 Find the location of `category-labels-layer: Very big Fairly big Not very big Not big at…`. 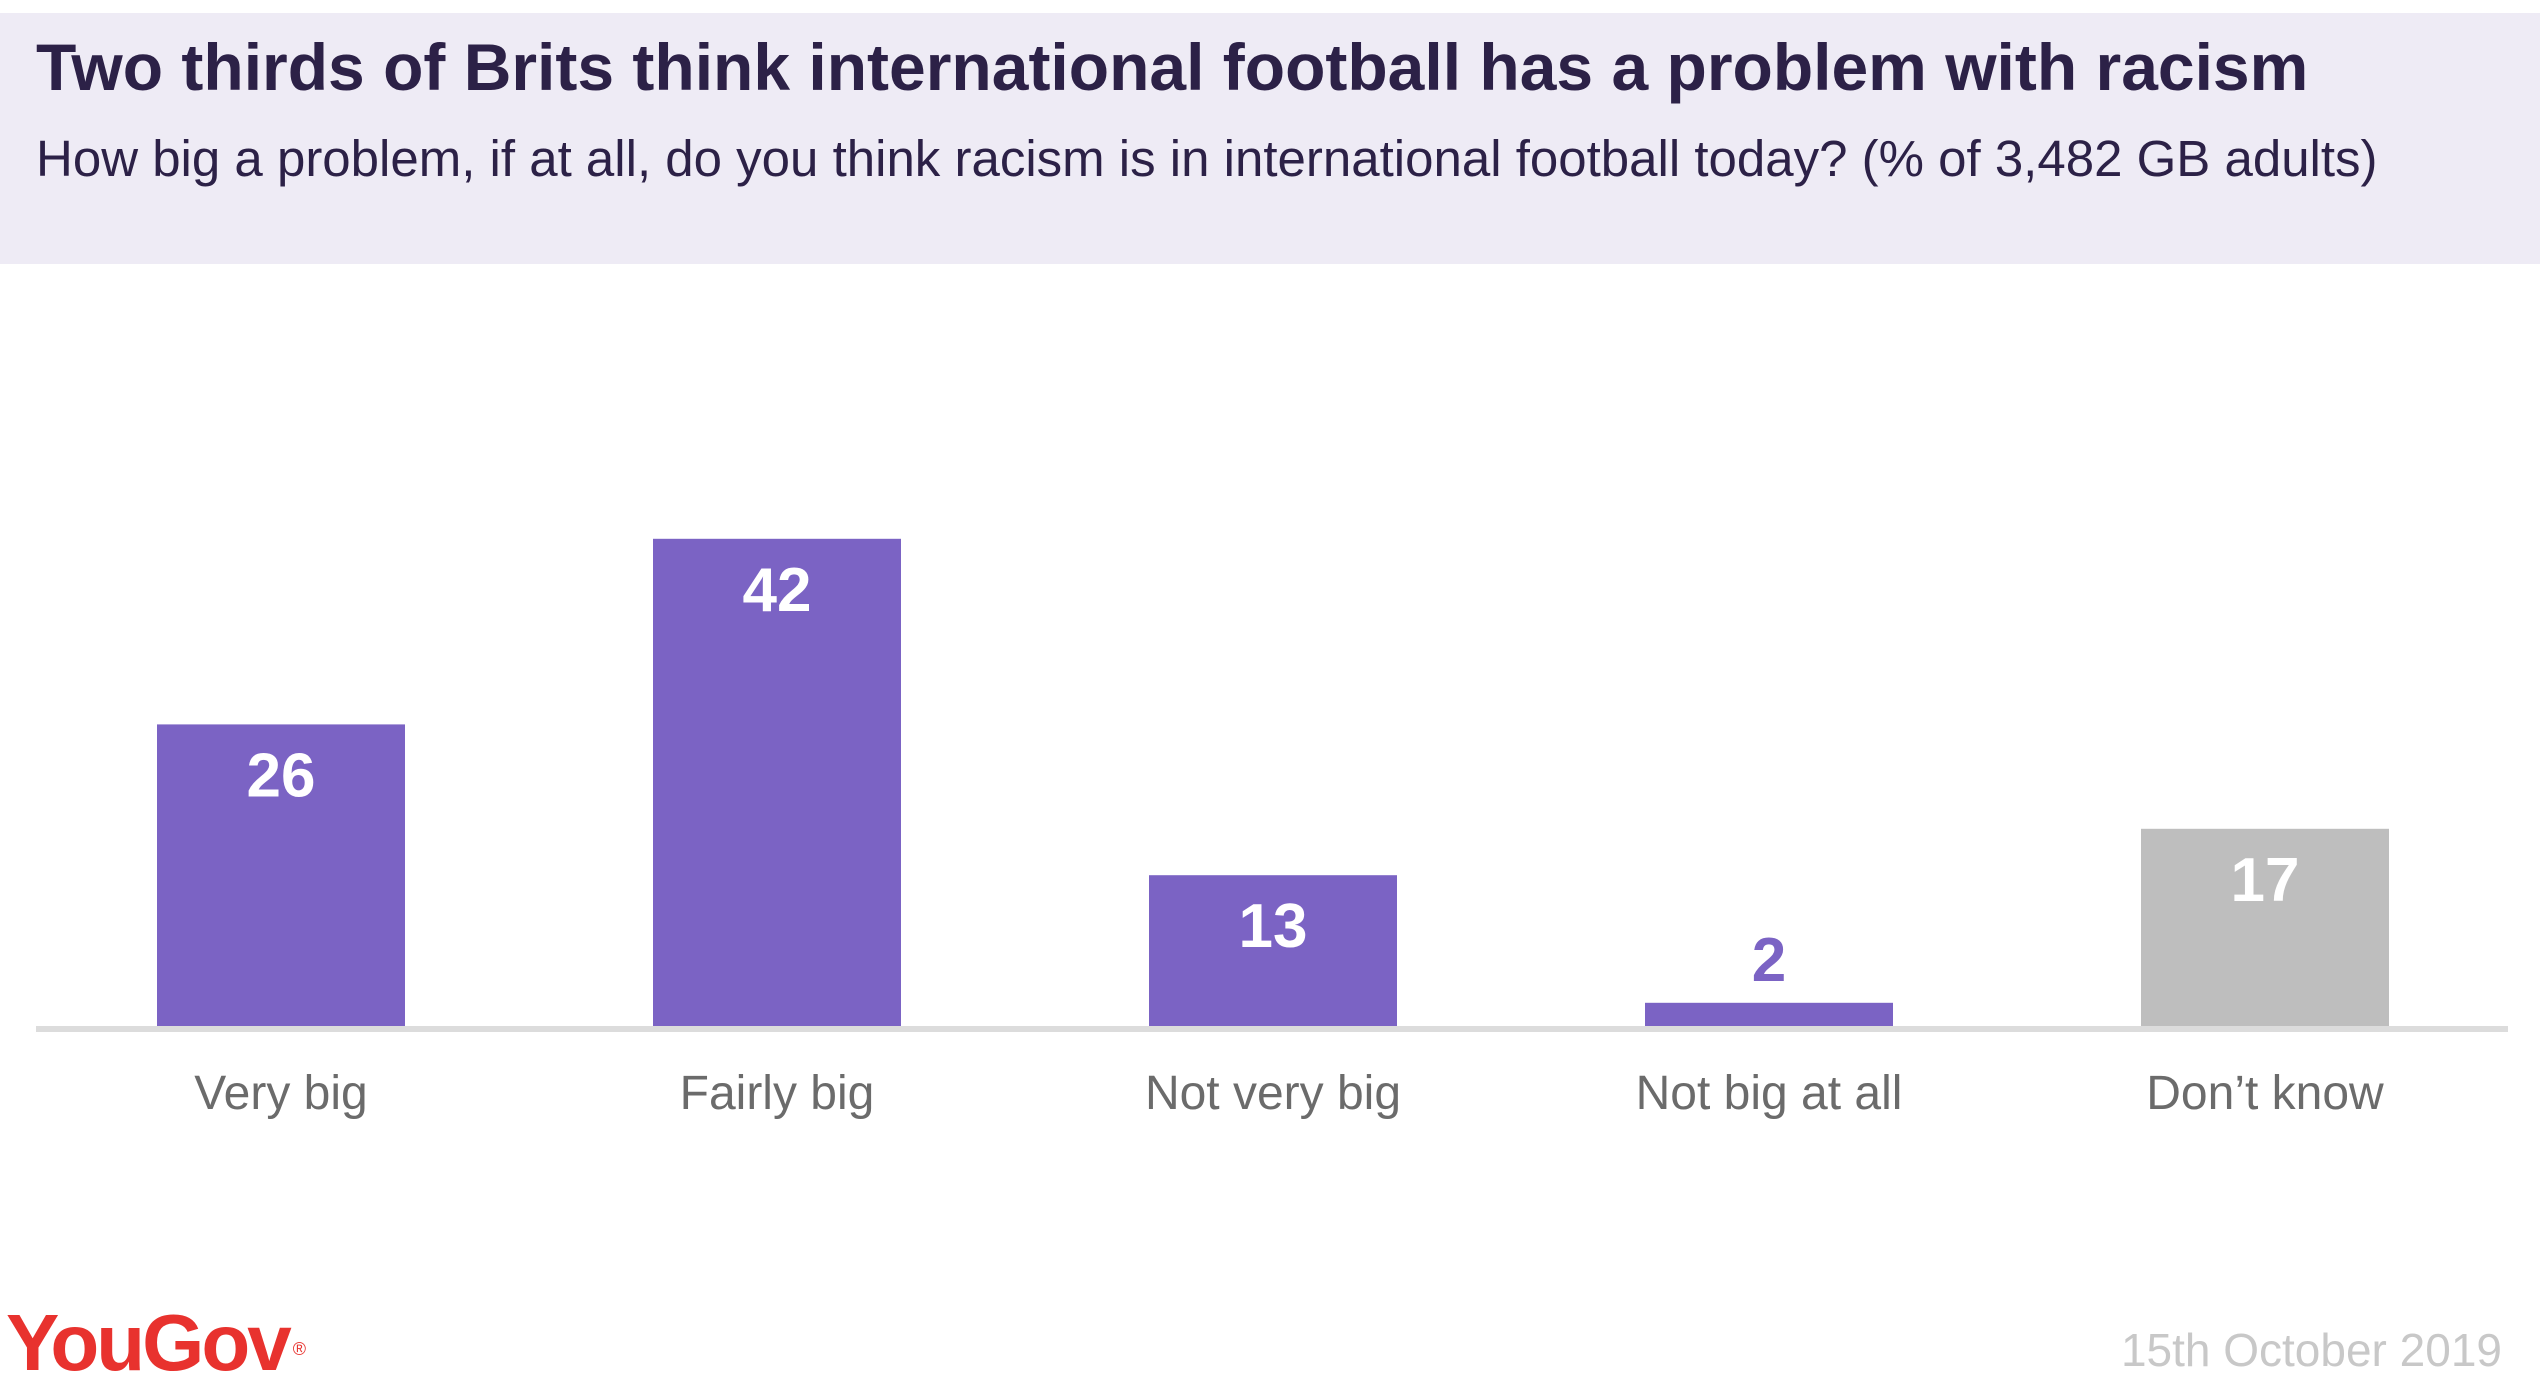

category-labels-layer: Very big Fairly big Not very big Not big at… is located at coordinates (1289, 1093).